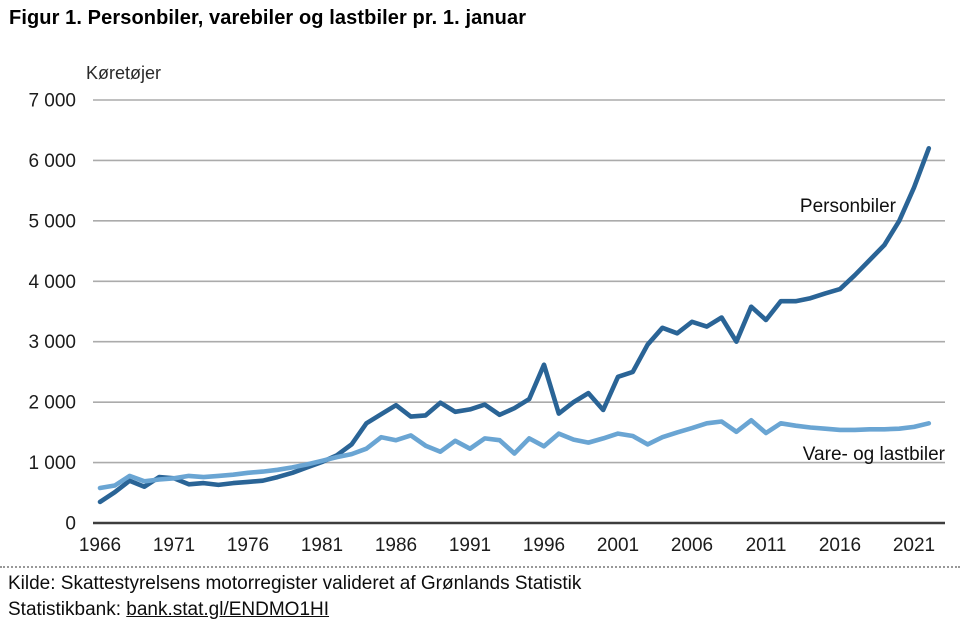  I want to click on x-tick-label: 1986, so click(396, 545).